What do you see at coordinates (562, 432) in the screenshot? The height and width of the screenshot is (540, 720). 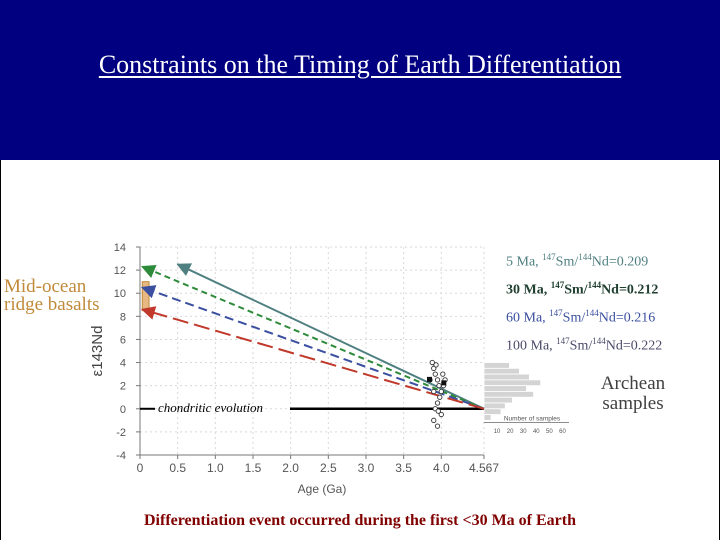 I see `histogram-tick-label-5: 60` at bounding box center [562, 432].